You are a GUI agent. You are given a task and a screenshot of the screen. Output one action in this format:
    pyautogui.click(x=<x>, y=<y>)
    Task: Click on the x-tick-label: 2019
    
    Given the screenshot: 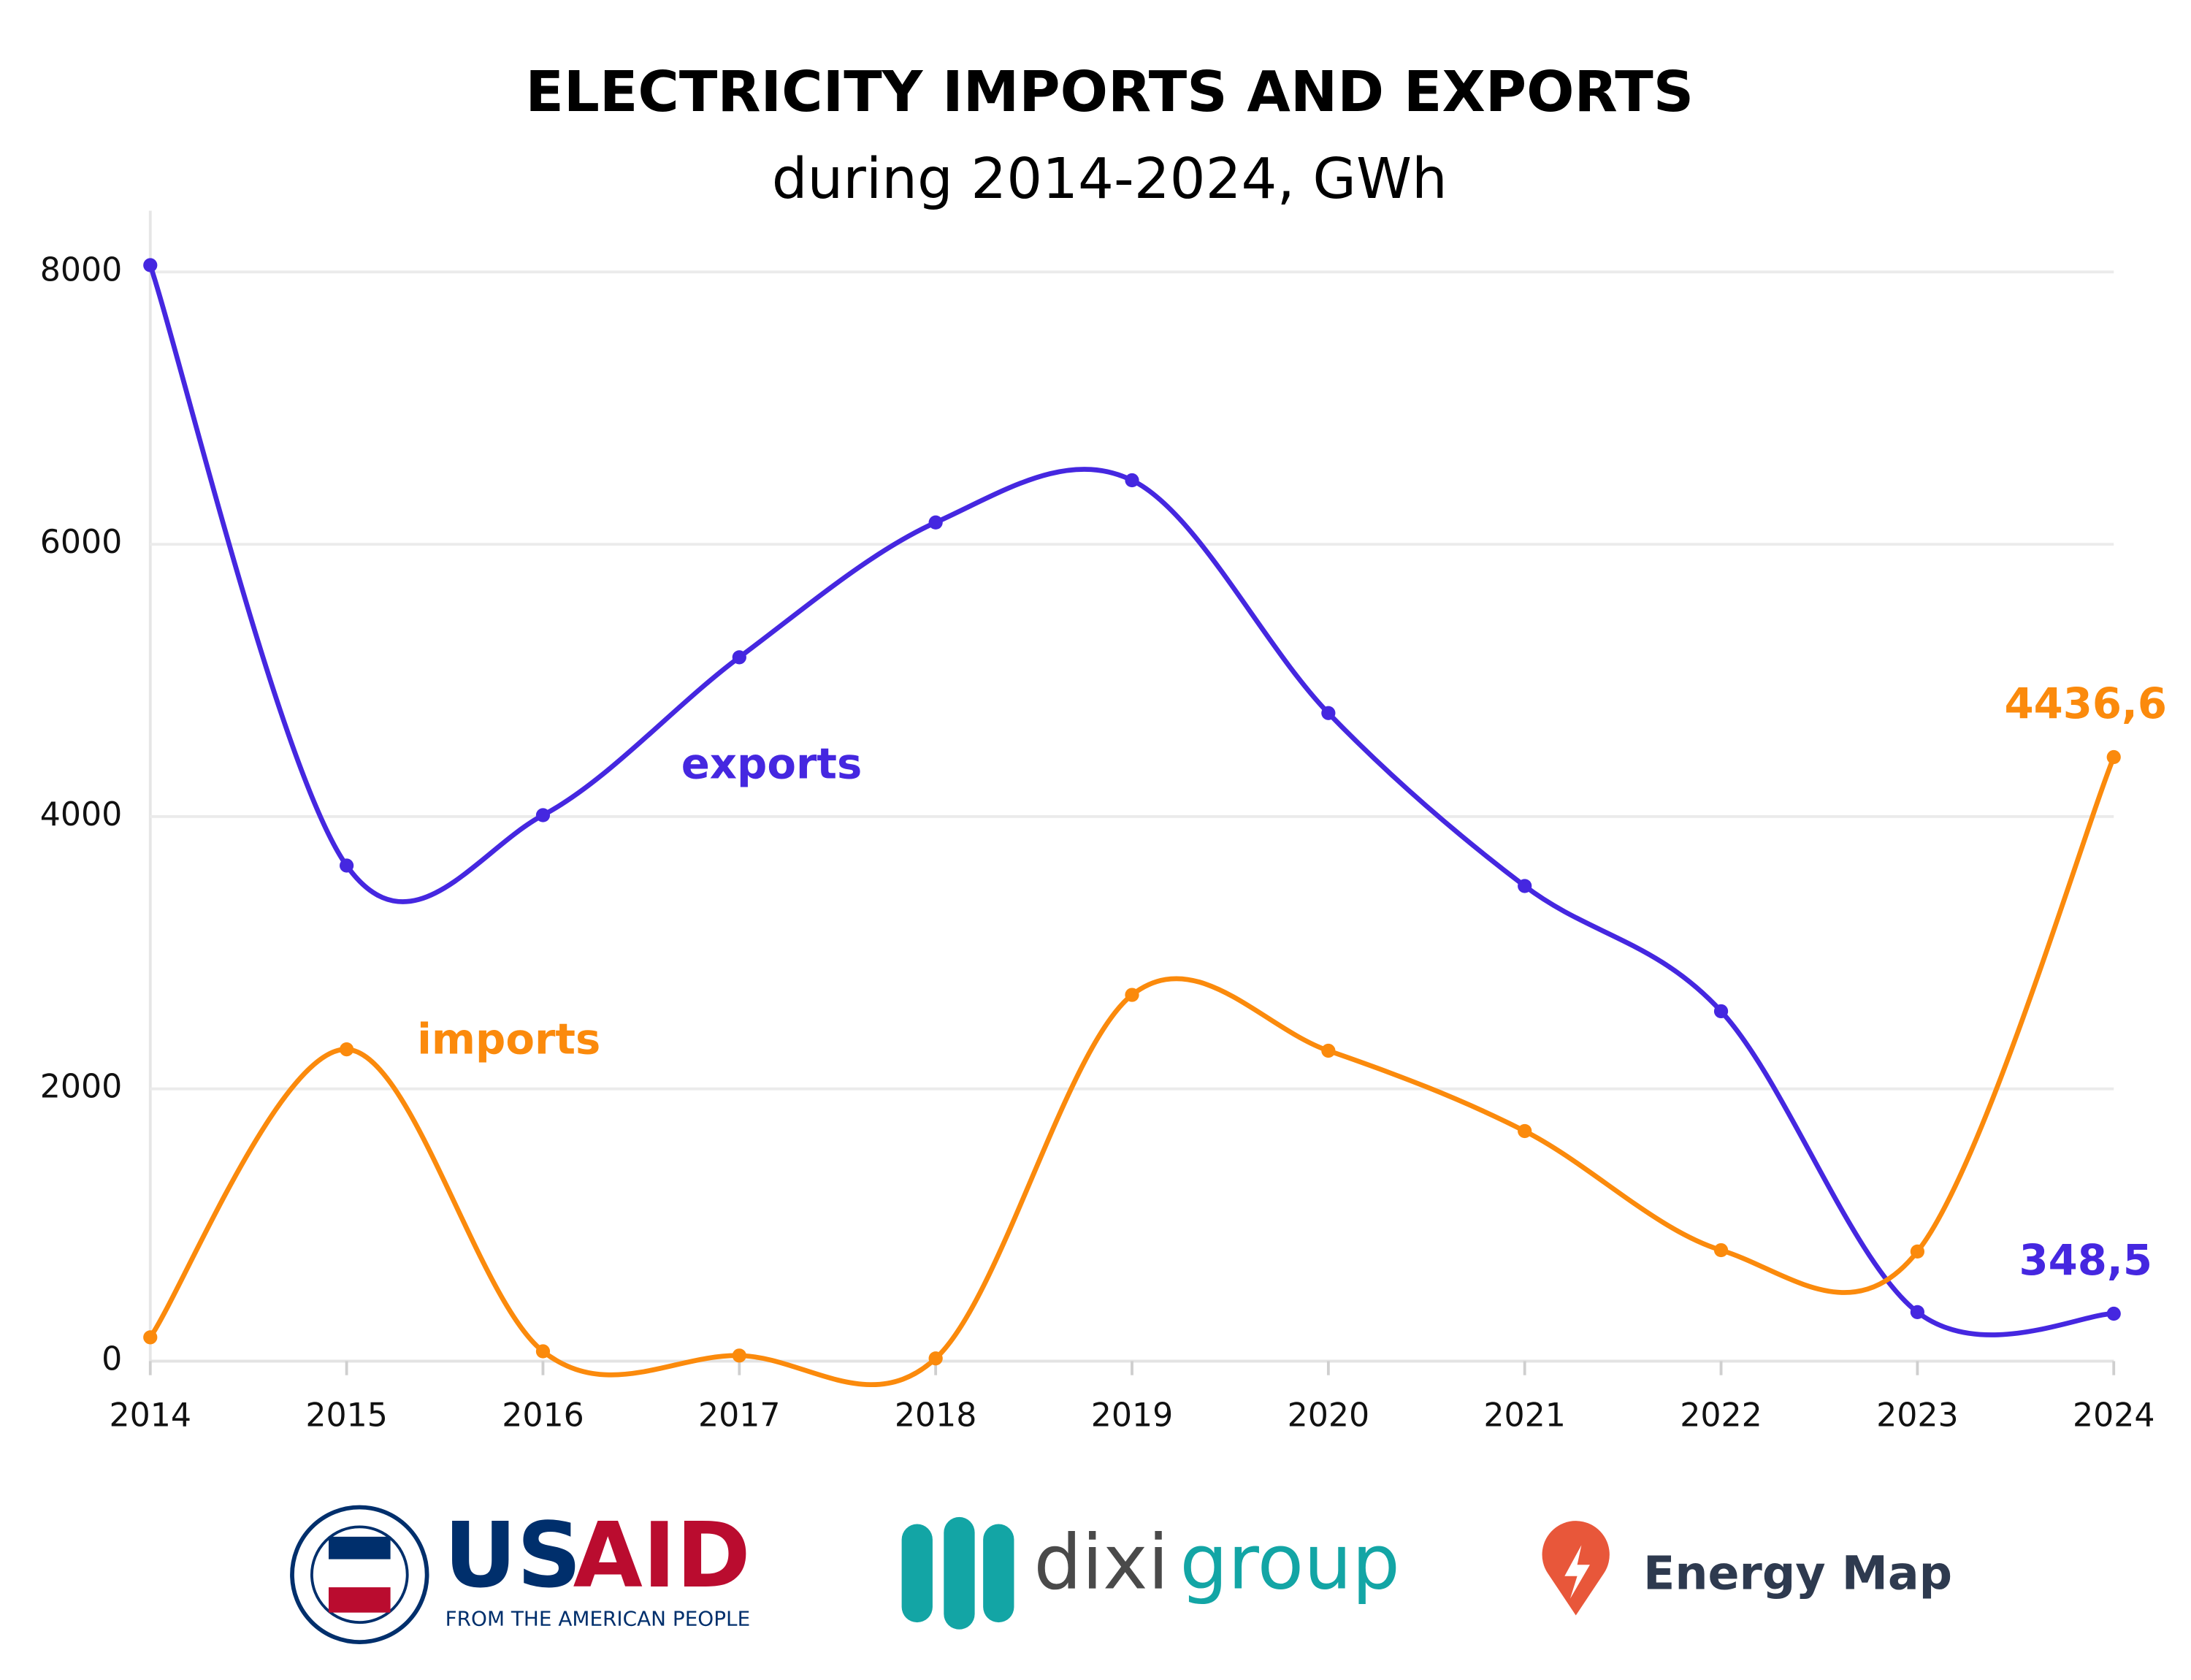 What is the action you would take?
    pyautogui.click(x=1132, y=1415)
    